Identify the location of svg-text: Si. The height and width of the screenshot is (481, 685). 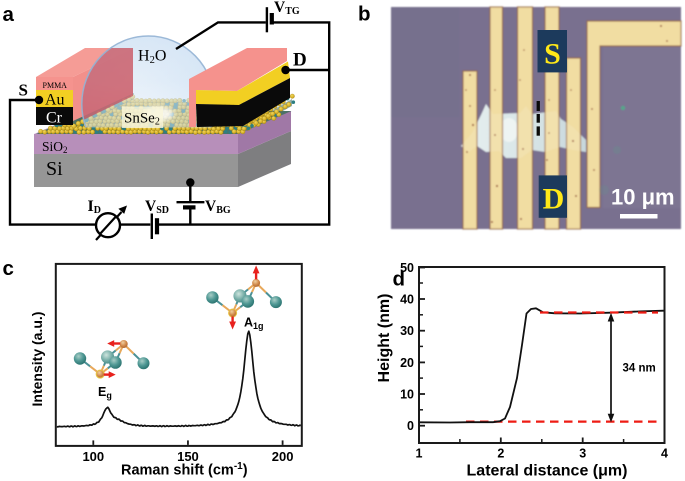
(54, 169).